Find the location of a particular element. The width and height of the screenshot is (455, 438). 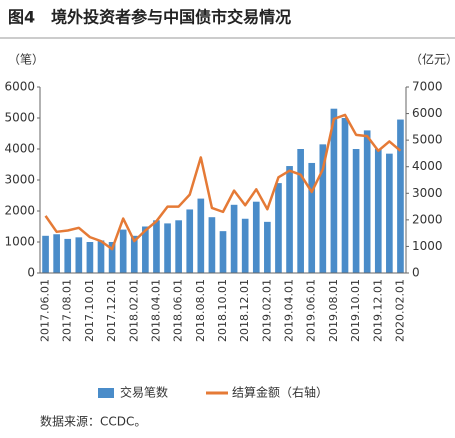

legend-label: 交易笔数 is located at coordinates (144, 392).